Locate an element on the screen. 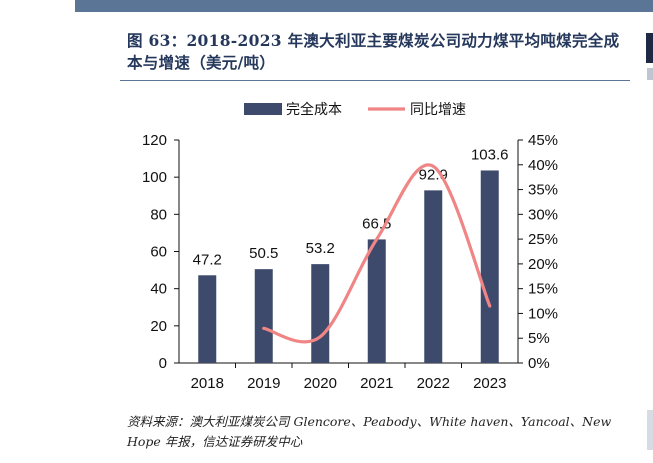 The image size is (653, 463). y-left-tick-label: 120 is located at coordinates (154, 140).